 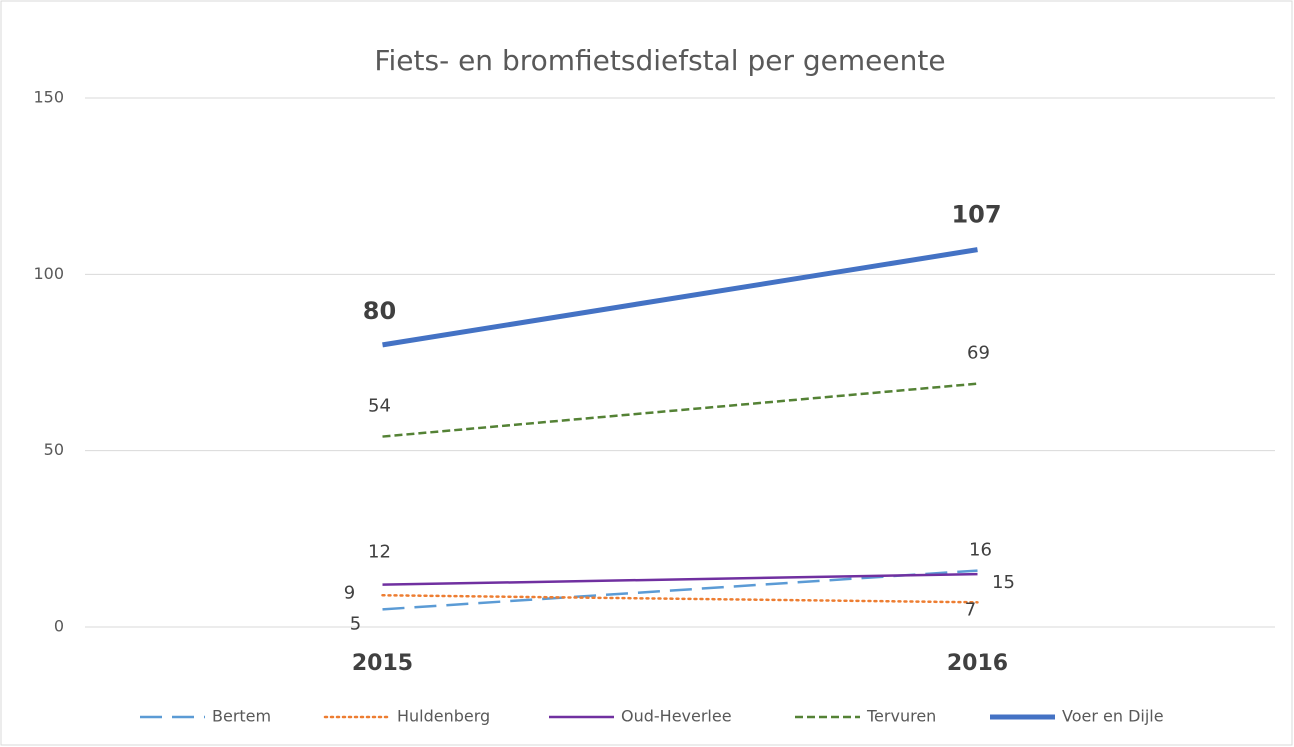 What do you see at coordinates (355, 623) in the screenshot?
I see `data-label: 5` at bounding box center [355, 623].